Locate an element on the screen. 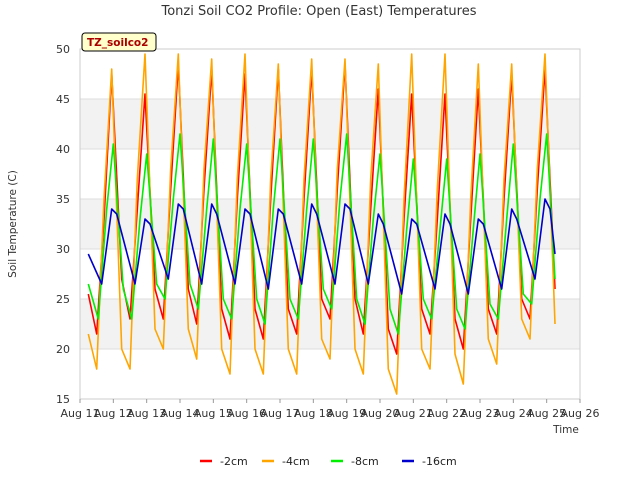 Image resolution: width=640 pixels, height=480 pixels. series-line is located at coordinates (321, 246).